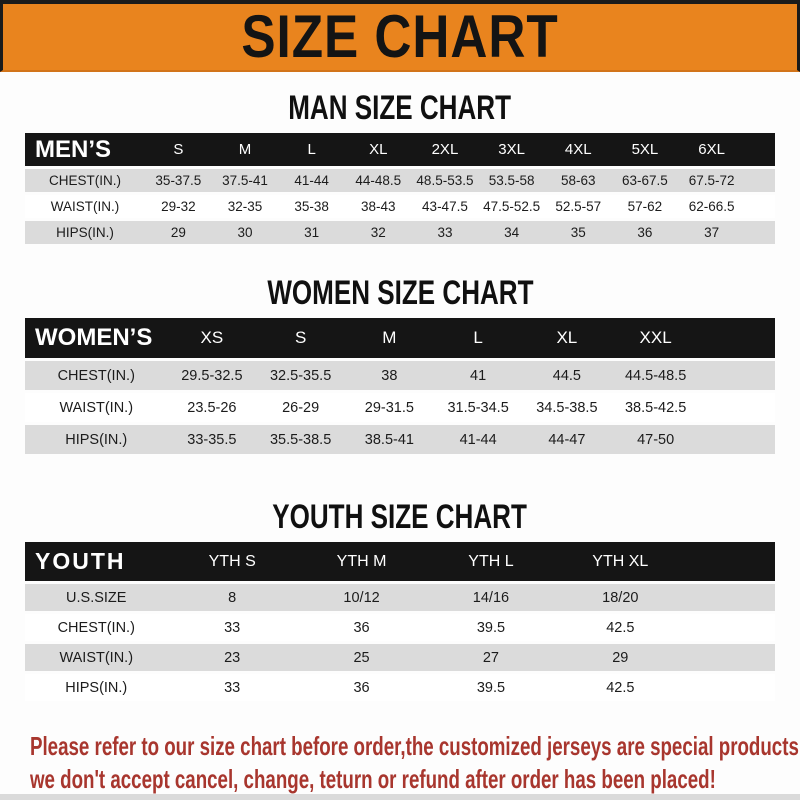  What do you see at coordinates (232, 627) in the screenshot?
I see `youth-size-value: 33` at bounding box center [232, 627].